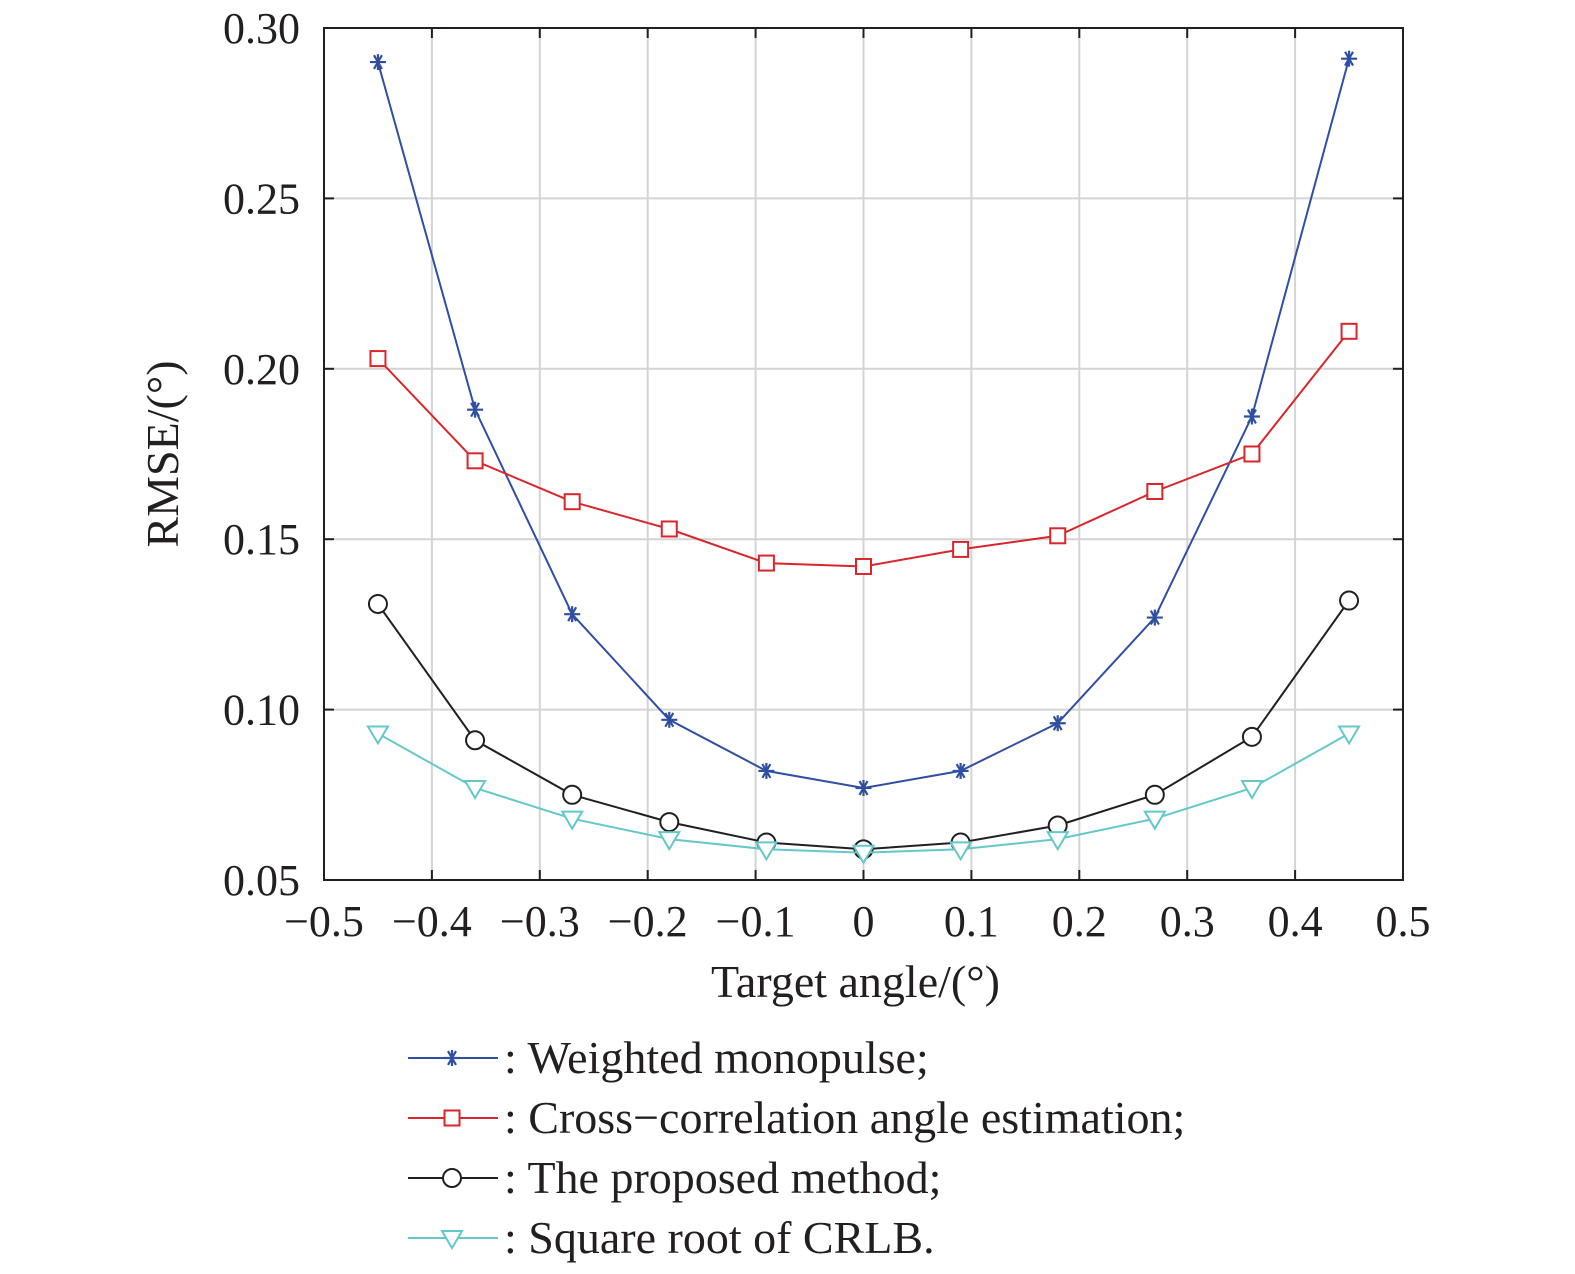 The height and width of the screenshot is (1274, 1575). What do you see at coordinates (716, 1057) in the screenshot?
I see `legend-label: : Weighted monopulse;` at bounding box center [716, 1057].